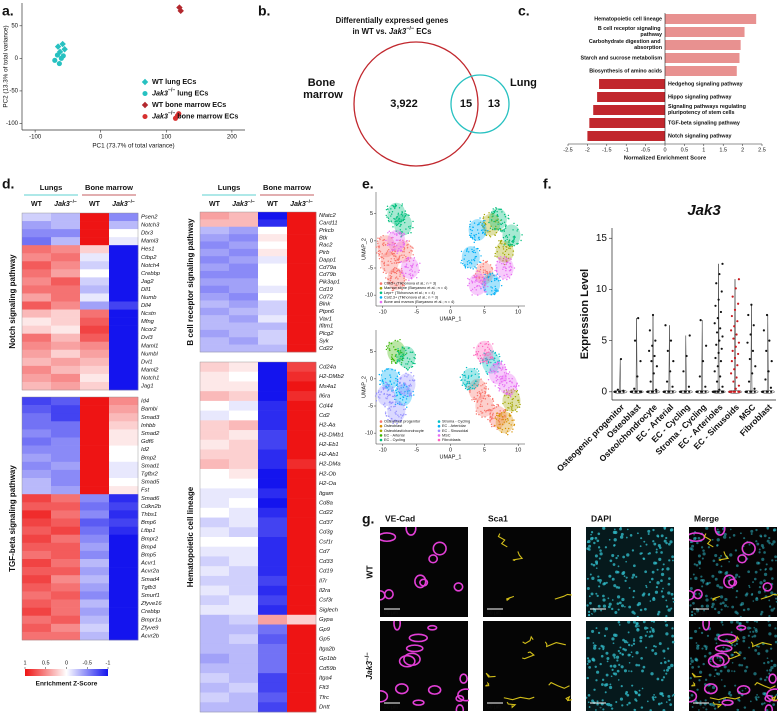  What do you see at coordinates (369, 296) in the screenshot?
I see `y-tick-label: -10` at bounding box center [369, 296].